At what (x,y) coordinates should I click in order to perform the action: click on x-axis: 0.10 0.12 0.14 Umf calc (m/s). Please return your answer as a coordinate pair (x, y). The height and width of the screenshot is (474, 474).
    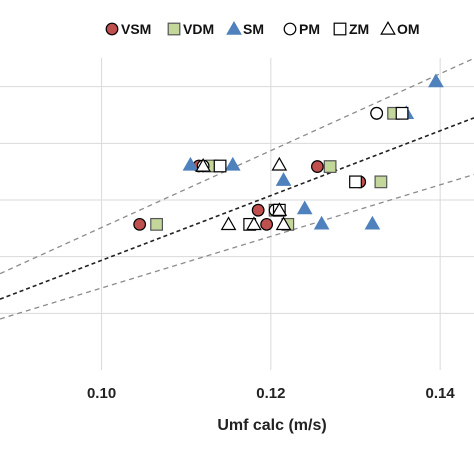
    Looking at the image, I should click on (271, 409).